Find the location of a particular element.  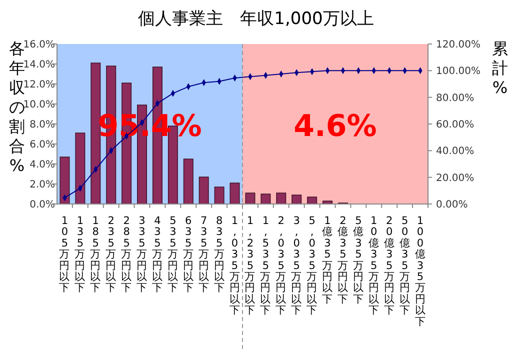

category-label: 20億35万円以下 is located at coordinates (389, 266).